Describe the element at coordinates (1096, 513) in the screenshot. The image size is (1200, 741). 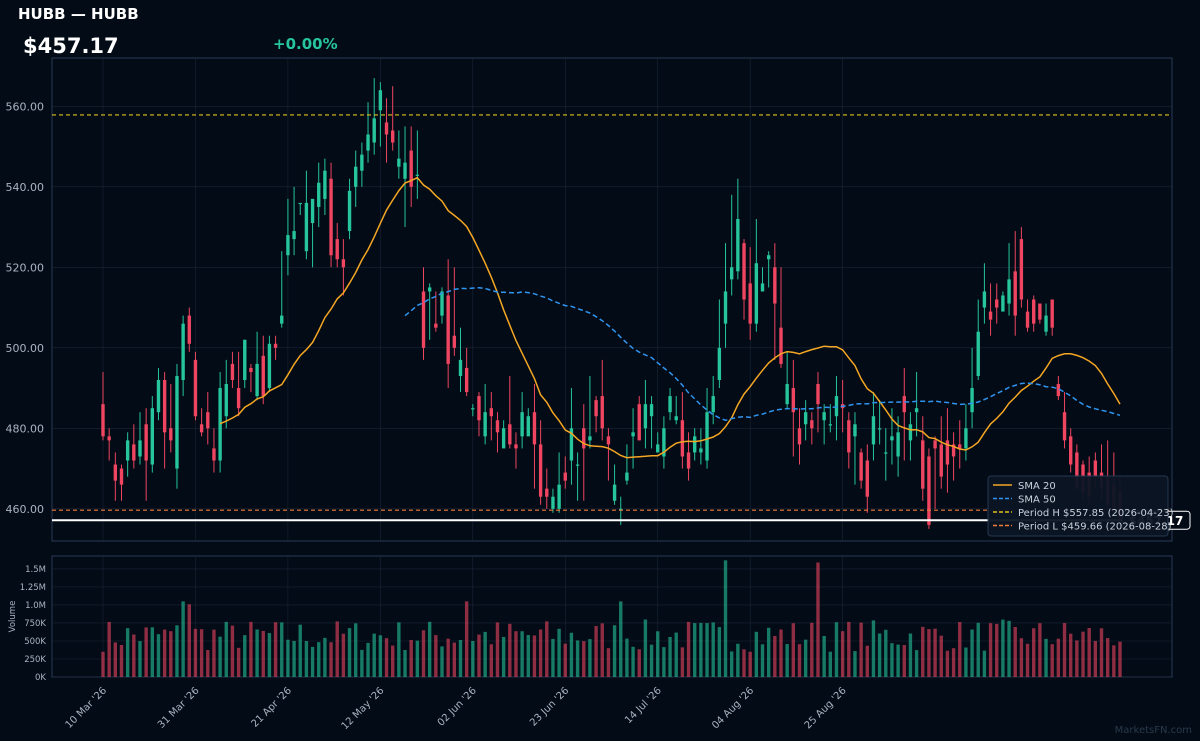
I see `legend-label: Period H $557.85 (2026-04-23)` at that location.